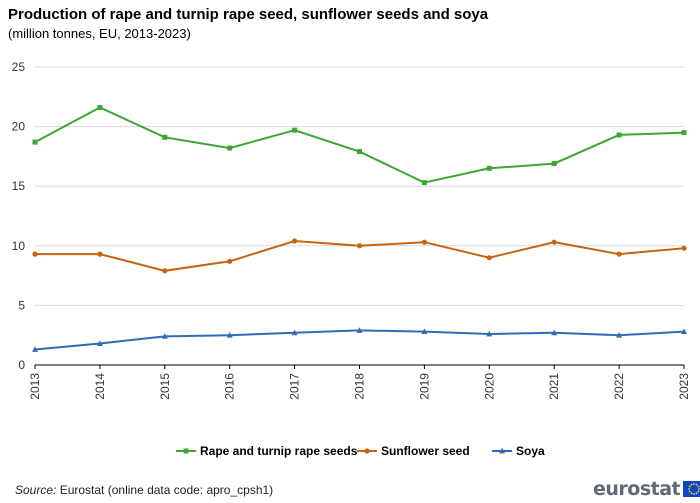 The image size is (700, 503). I want to click on eu-flag-icon, so click(691, 489).